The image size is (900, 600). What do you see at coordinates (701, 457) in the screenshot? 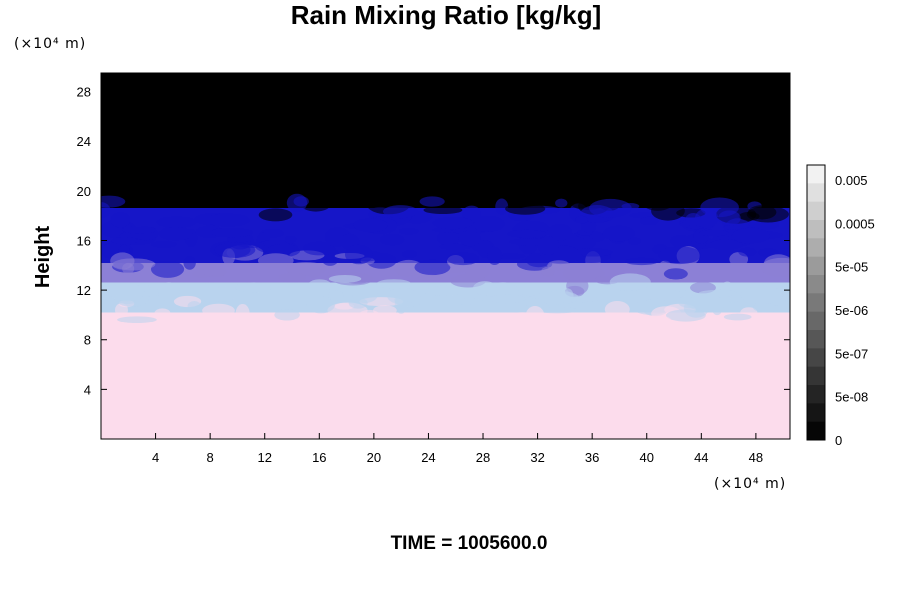
I see `x-tick-label: 44` at bounding box center [701, 457].